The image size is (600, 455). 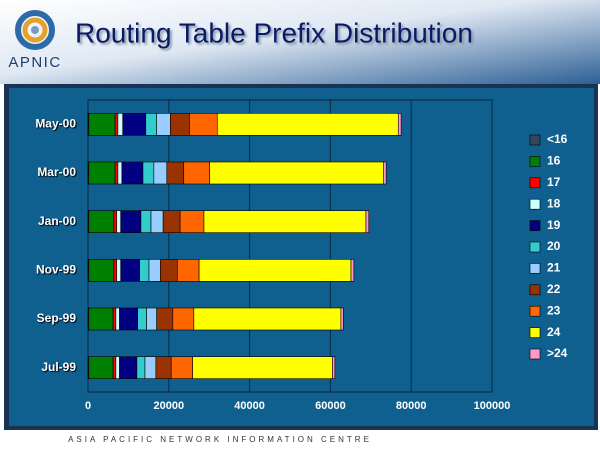 What do you see at coordinates (220, 439) in the screenshot?
I see `footer: ASIA PACIFIC NETWORK INFORMATION CENTRE` at bounding box center [220, 439].